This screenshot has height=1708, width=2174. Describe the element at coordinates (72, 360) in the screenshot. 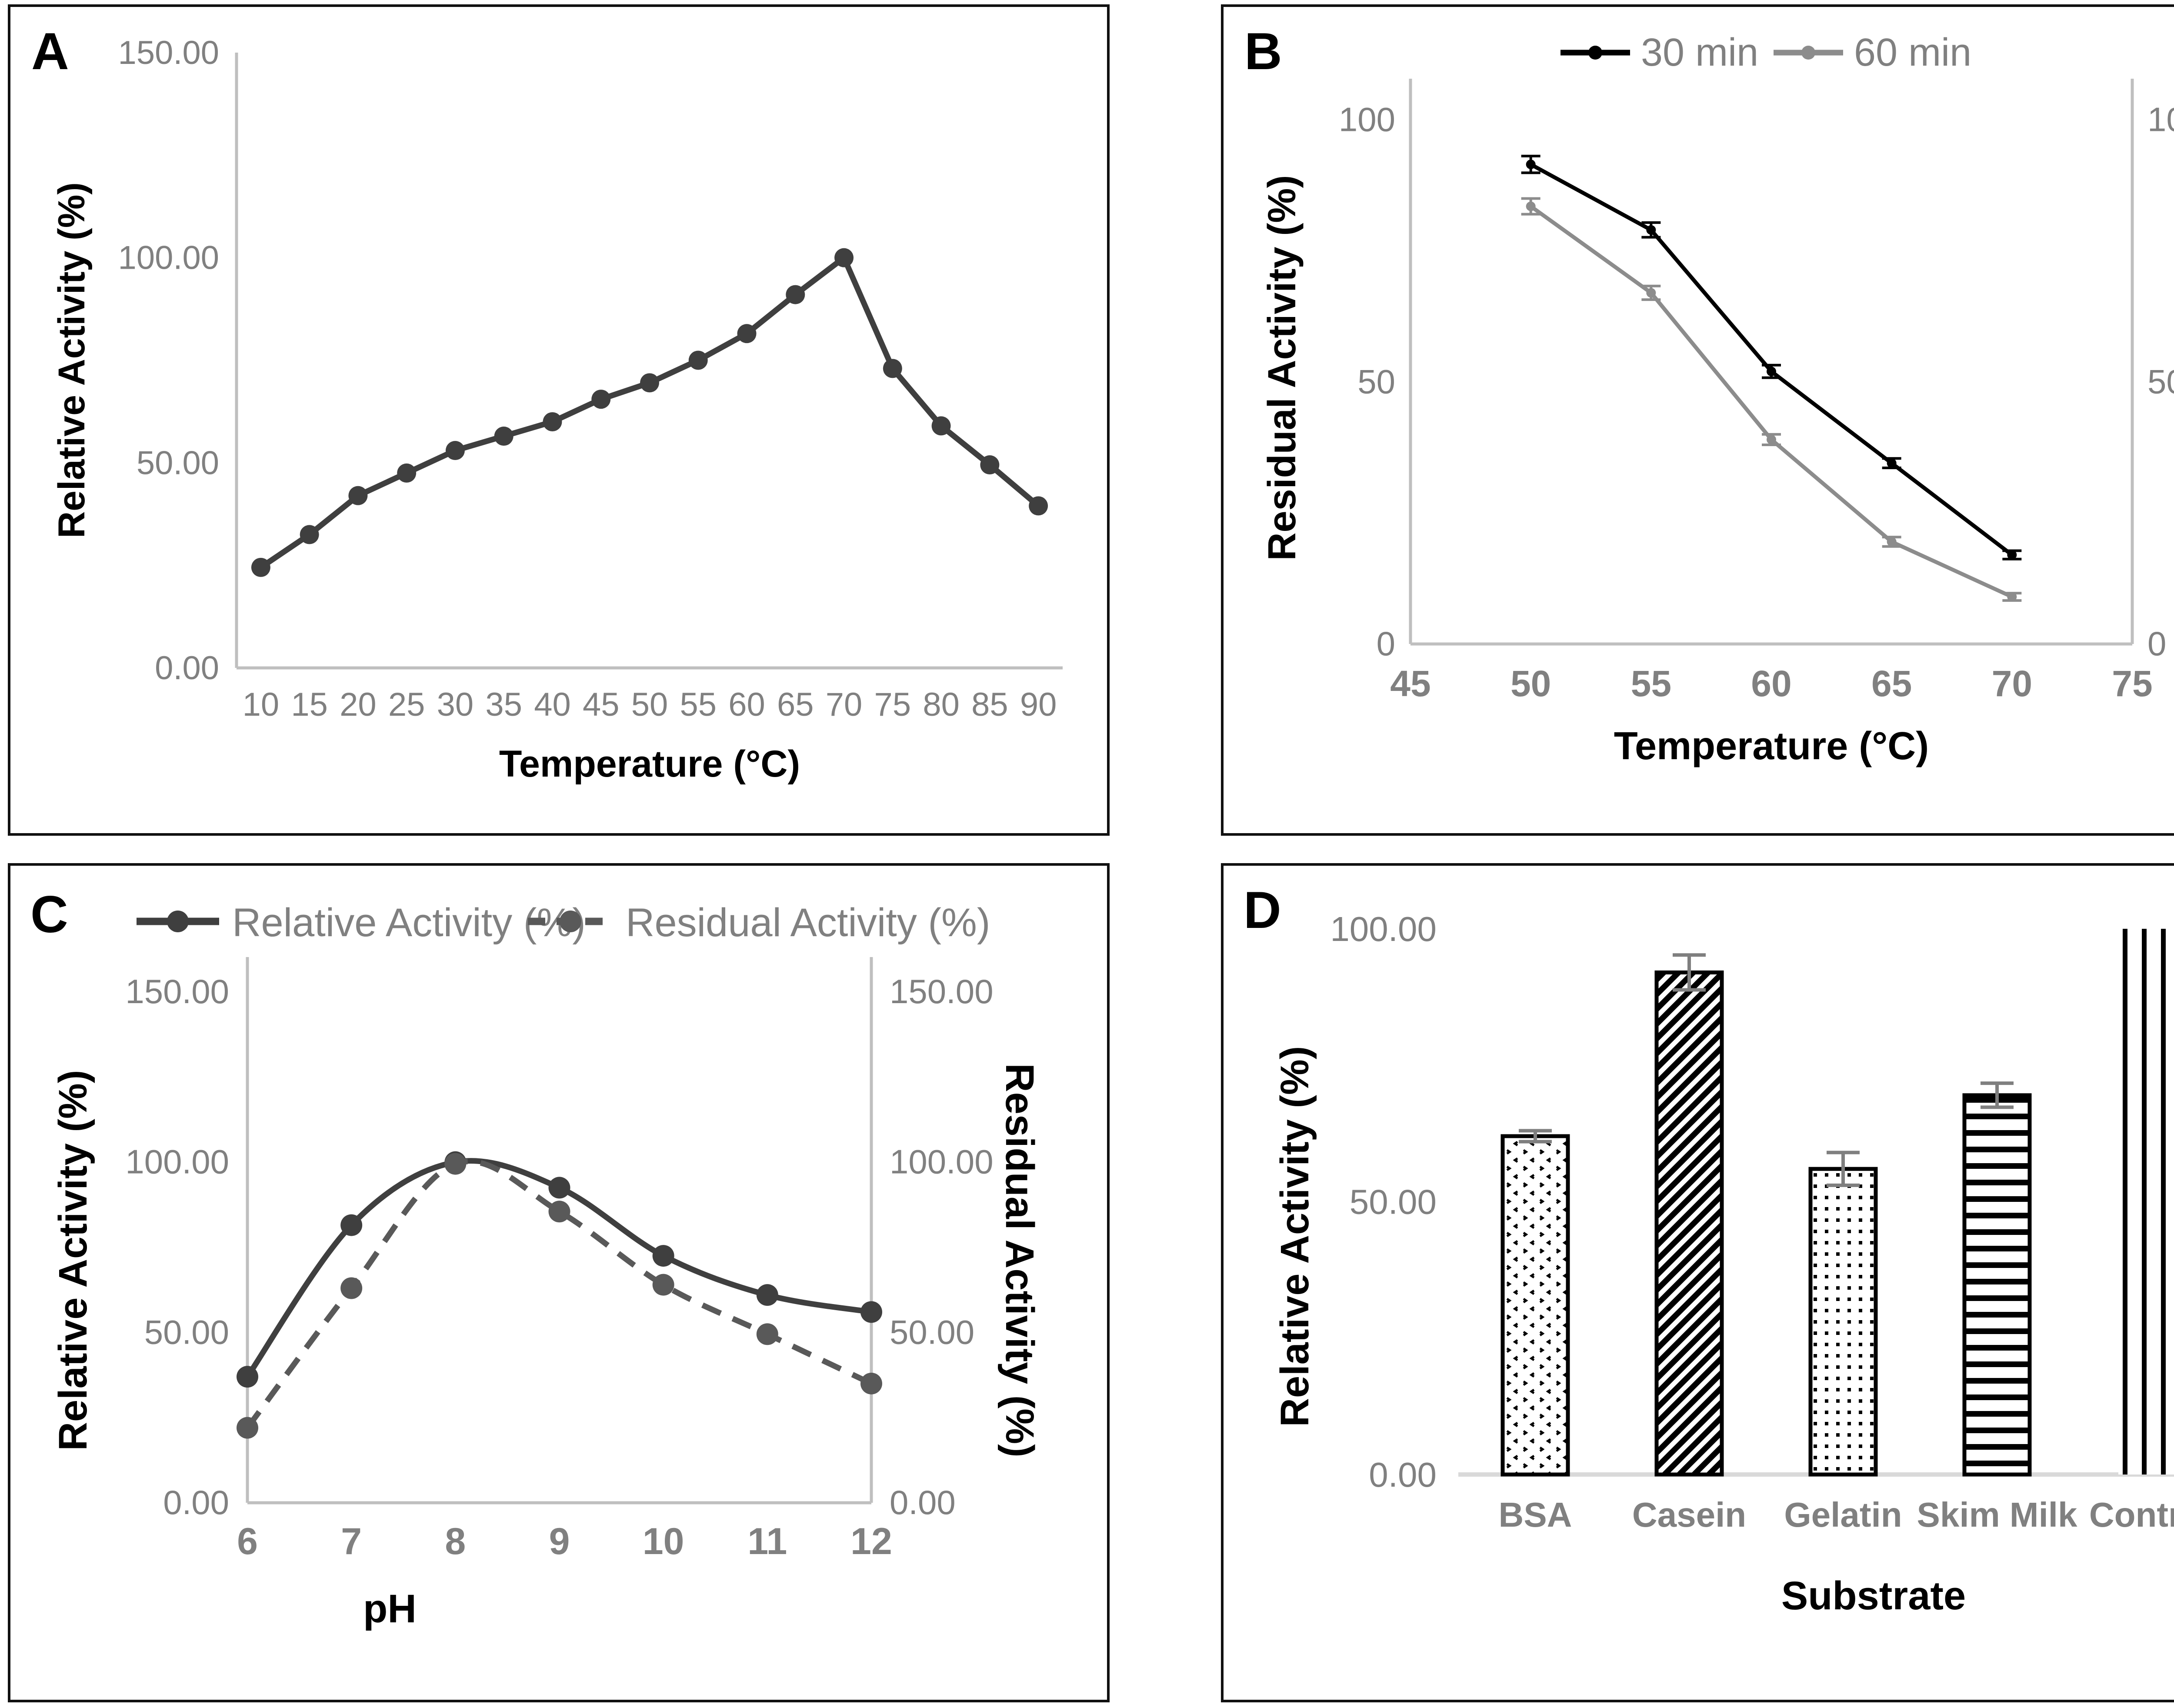

I see `panel-a-y-axis-title: Relative Activity (%)` at that location.